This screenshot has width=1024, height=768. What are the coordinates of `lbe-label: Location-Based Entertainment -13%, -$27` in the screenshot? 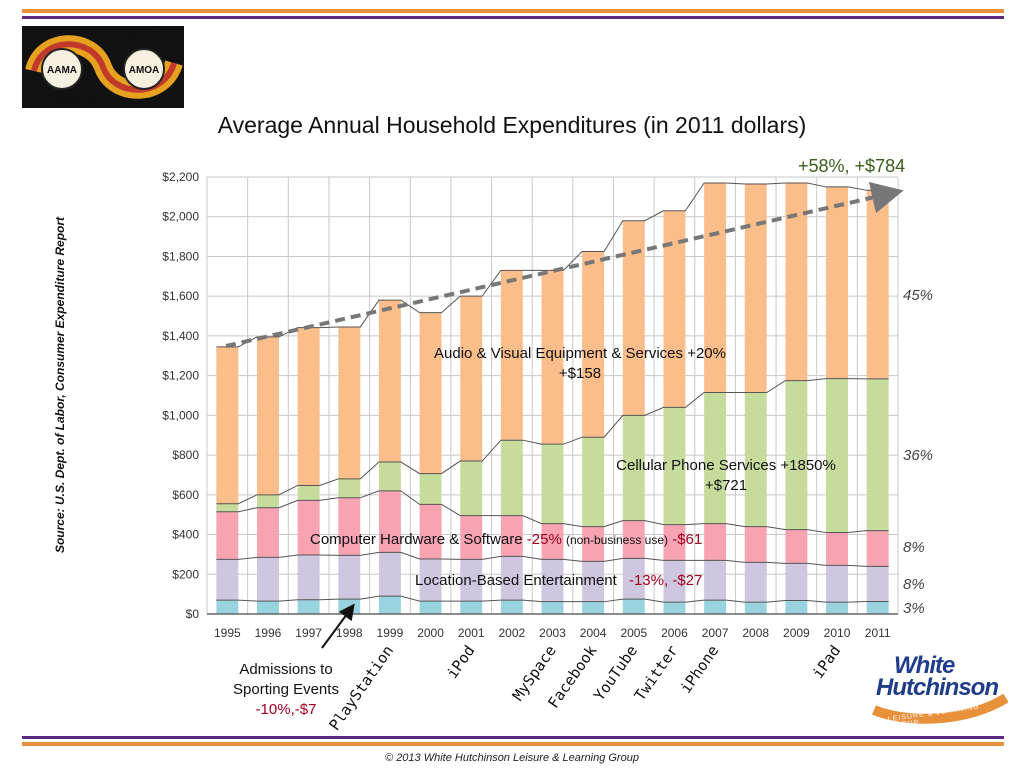 It's located at (558, 580).